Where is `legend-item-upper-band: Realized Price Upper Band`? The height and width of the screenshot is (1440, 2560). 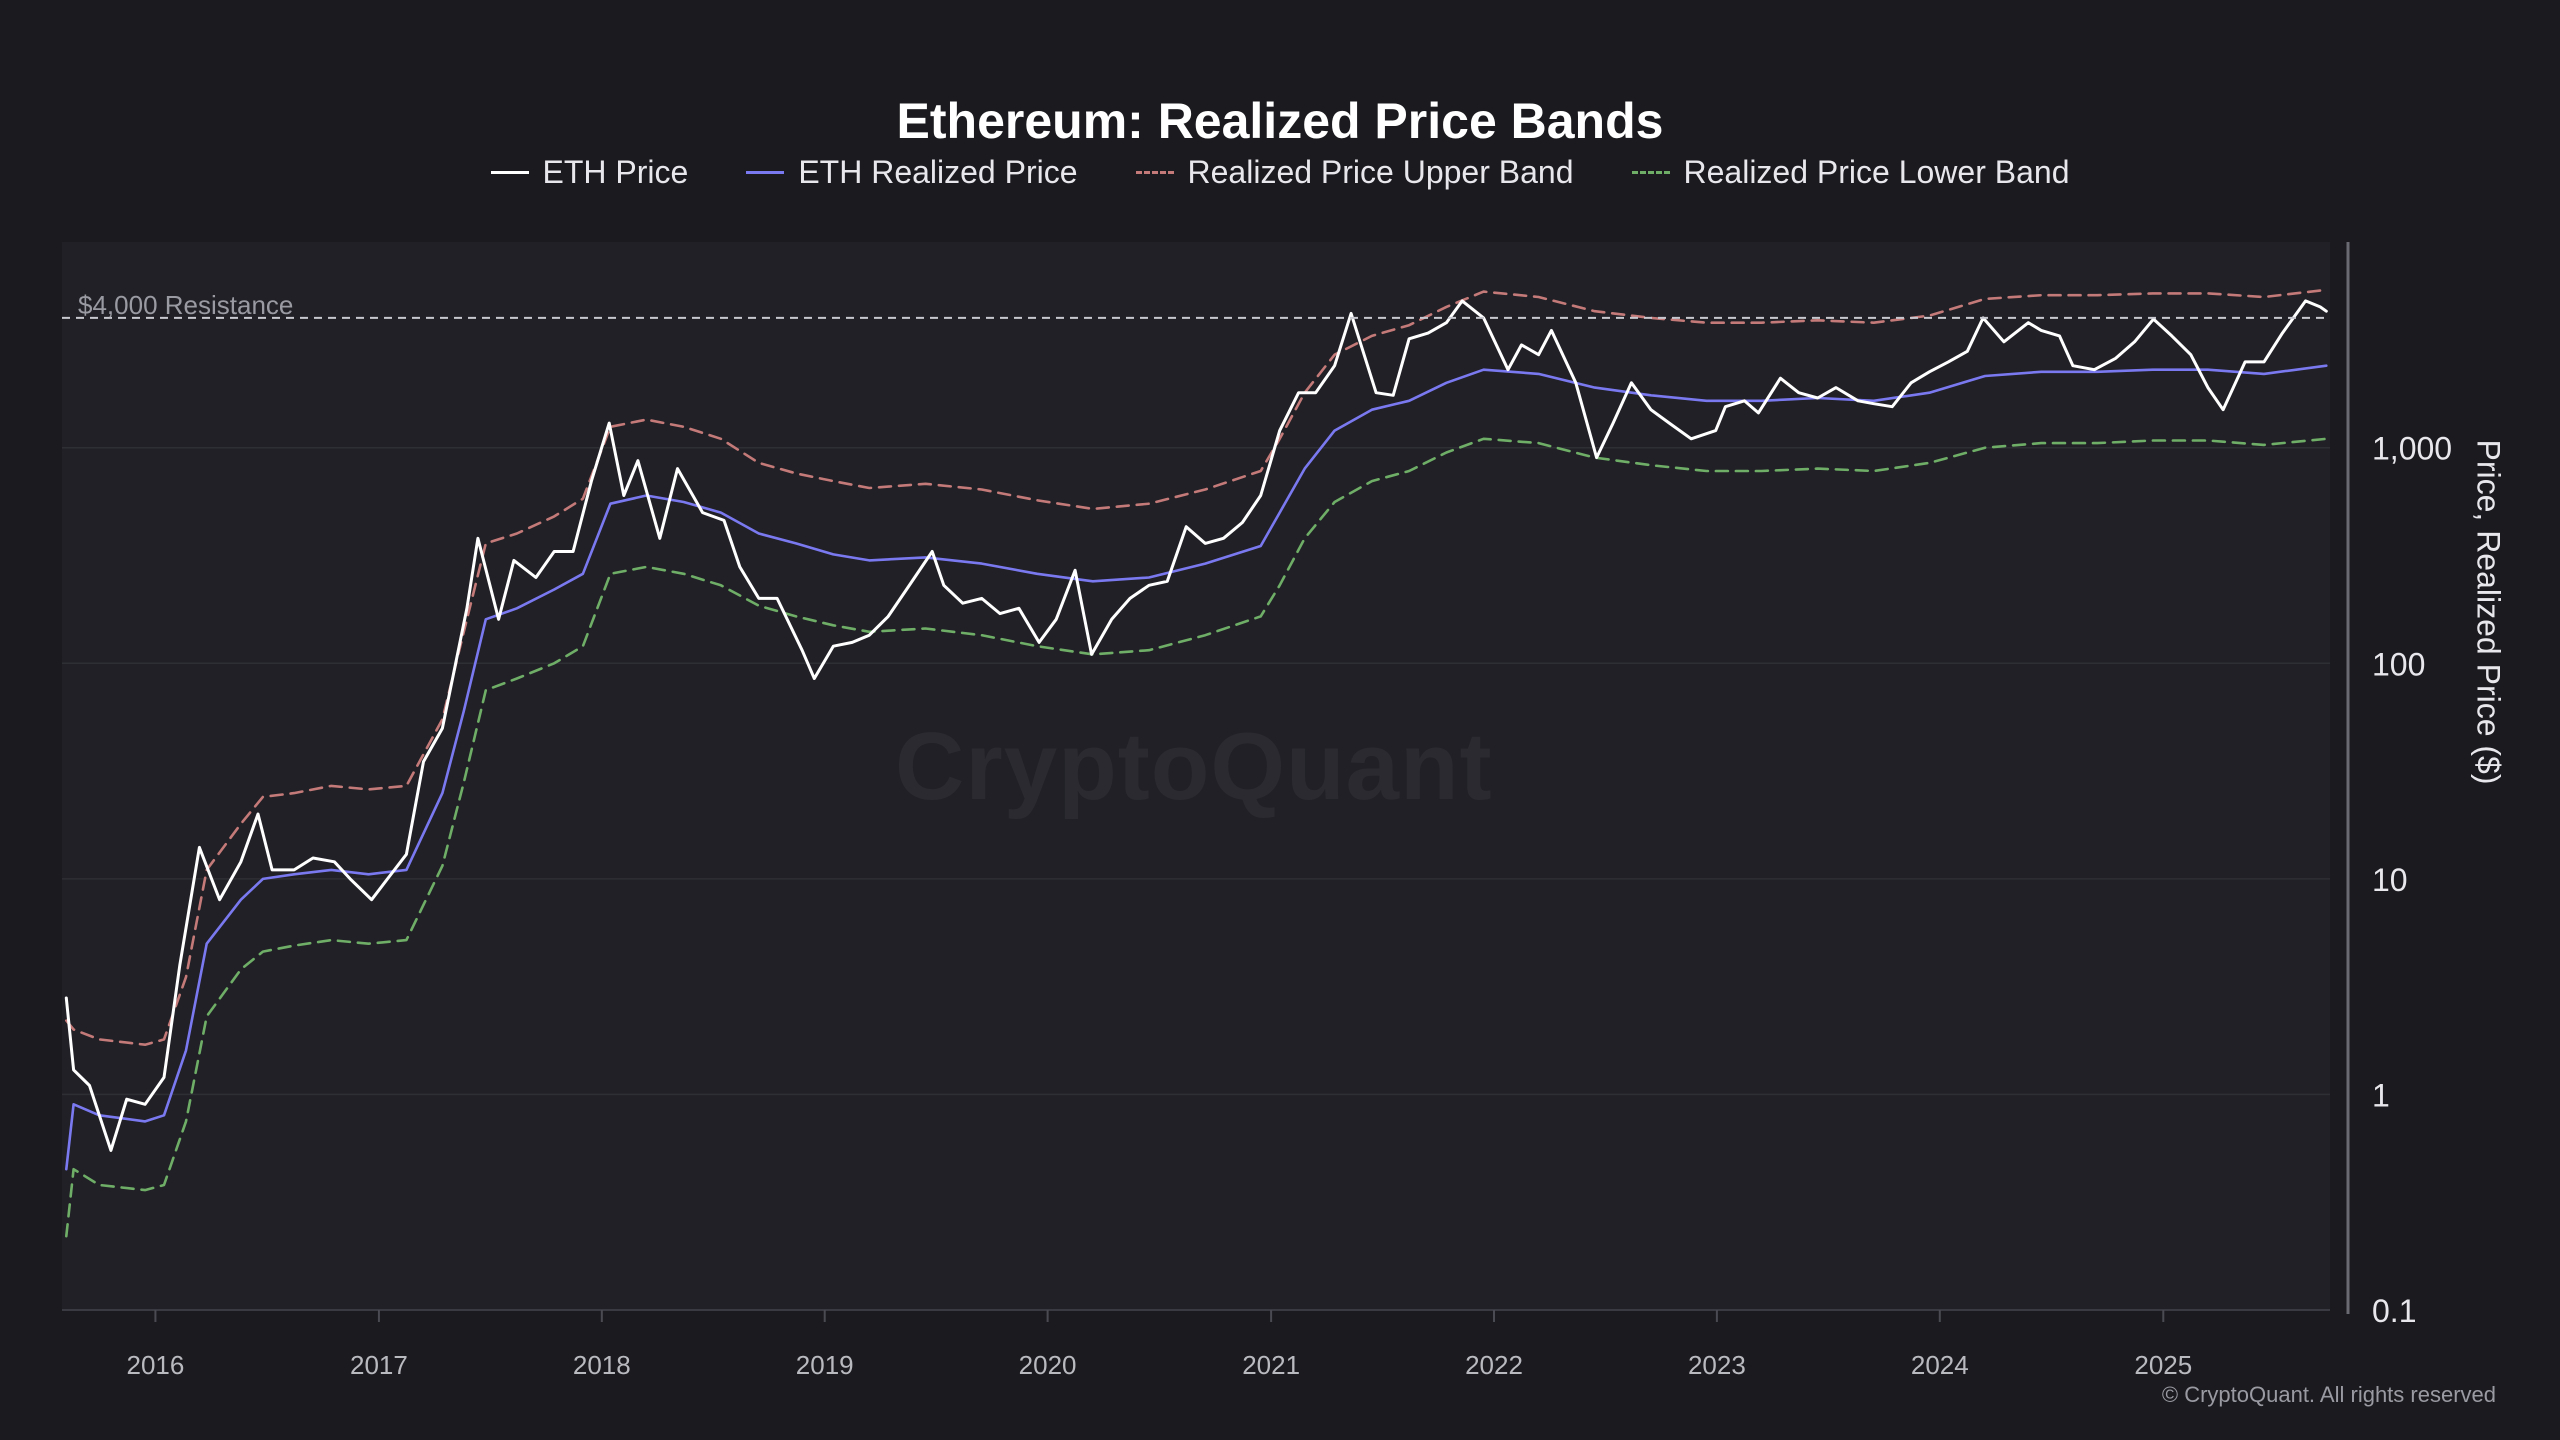
legend-item-upper-band: Realized Price Upper Band is located at coordinates (1354, 172).